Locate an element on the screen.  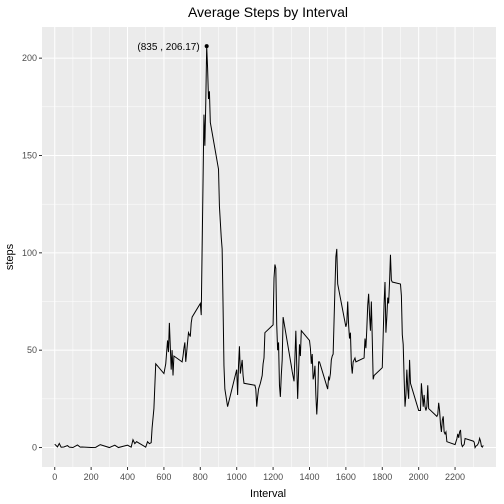
x-tick-label: 1600 is located at coordinates (346, 477).